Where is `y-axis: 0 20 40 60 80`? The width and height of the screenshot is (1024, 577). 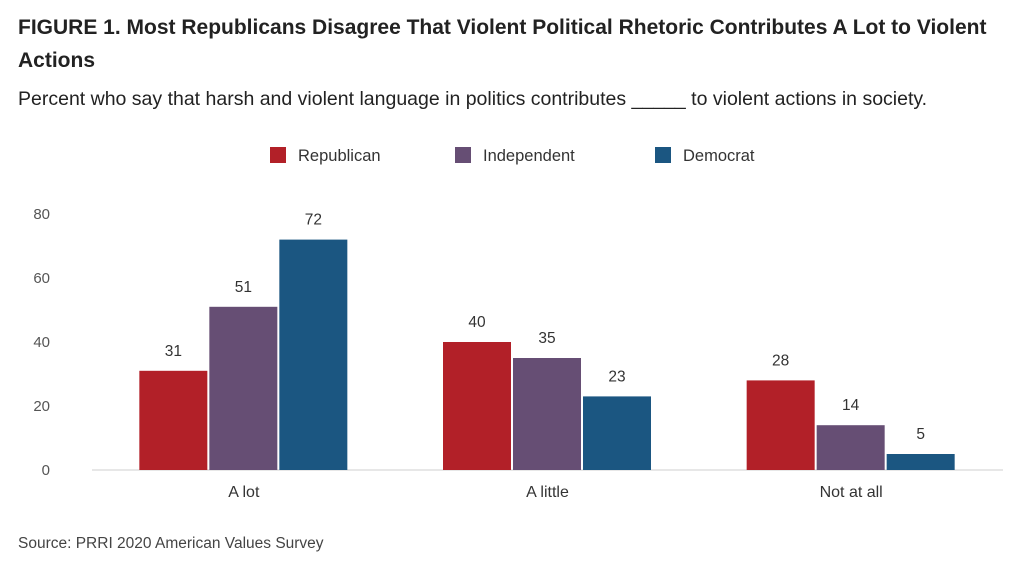
y-axis: 0 20 40 60 80 is located at coordinates (41, 342).